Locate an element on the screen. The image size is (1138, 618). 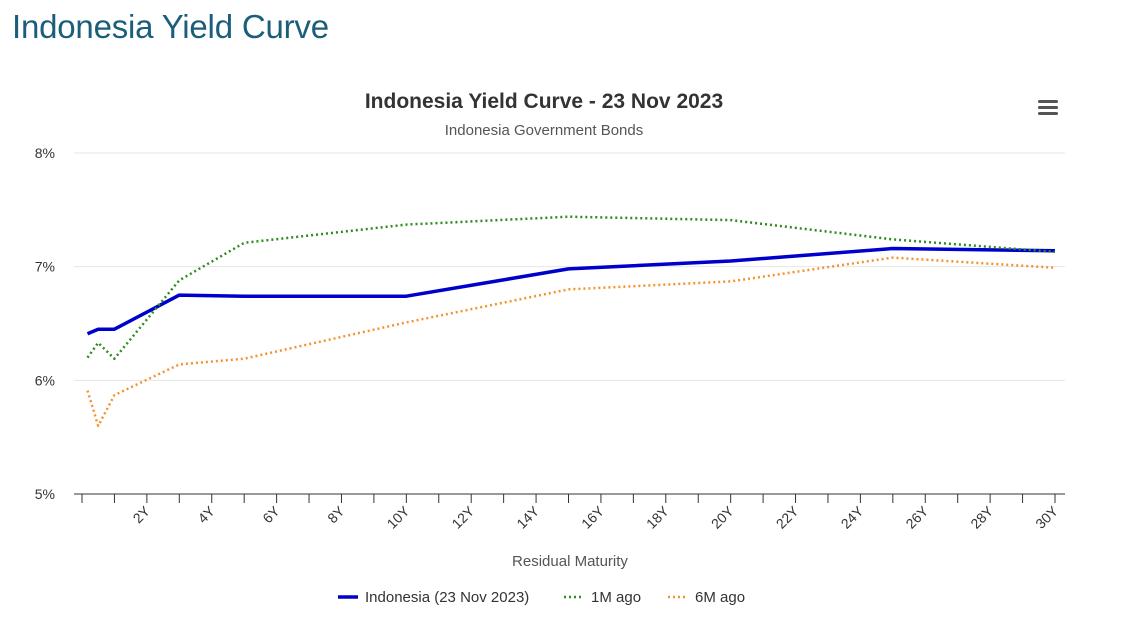
y-tick-label: 5% is located at coordinates (45, 494).